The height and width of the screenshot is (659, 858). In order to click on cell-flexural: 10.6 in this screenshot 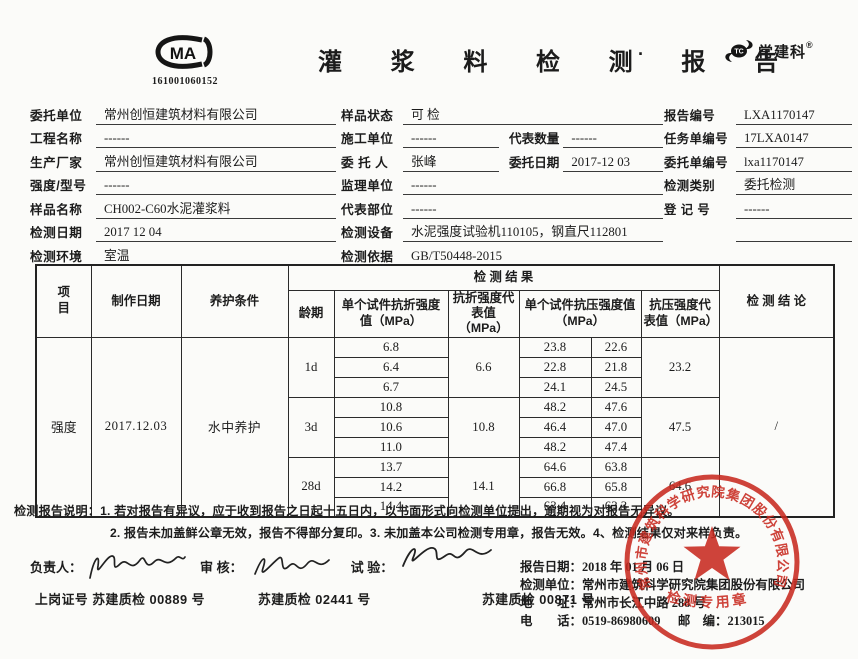, I will do `click(391, 427)`.